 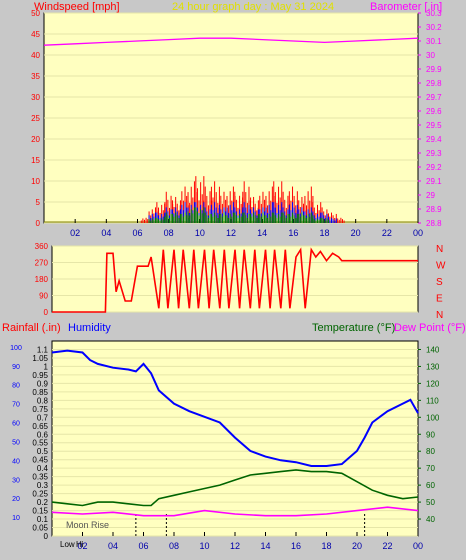 I want to click on wind-tick-label: 15, so click(x=35, y=160).